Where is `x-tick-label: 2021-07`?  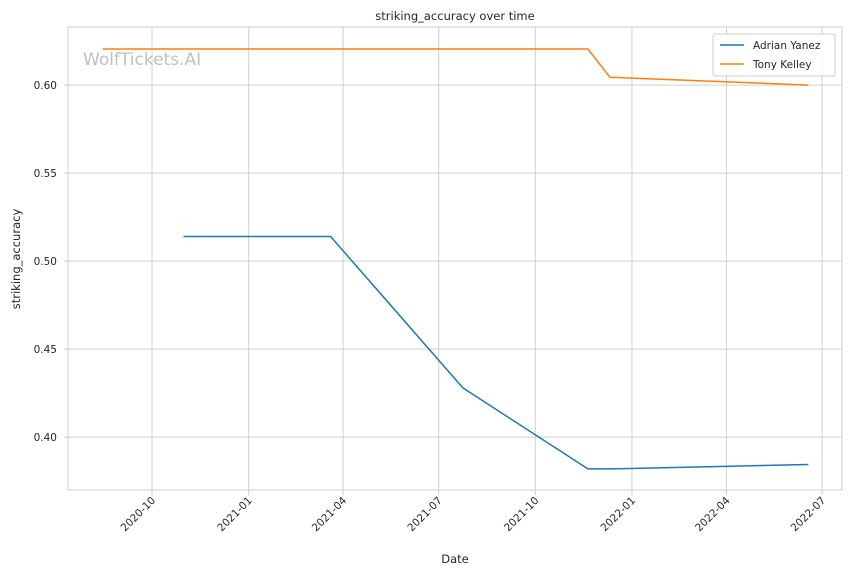
x-tick-label: 2021-07 is located at coordinates (425, 515).